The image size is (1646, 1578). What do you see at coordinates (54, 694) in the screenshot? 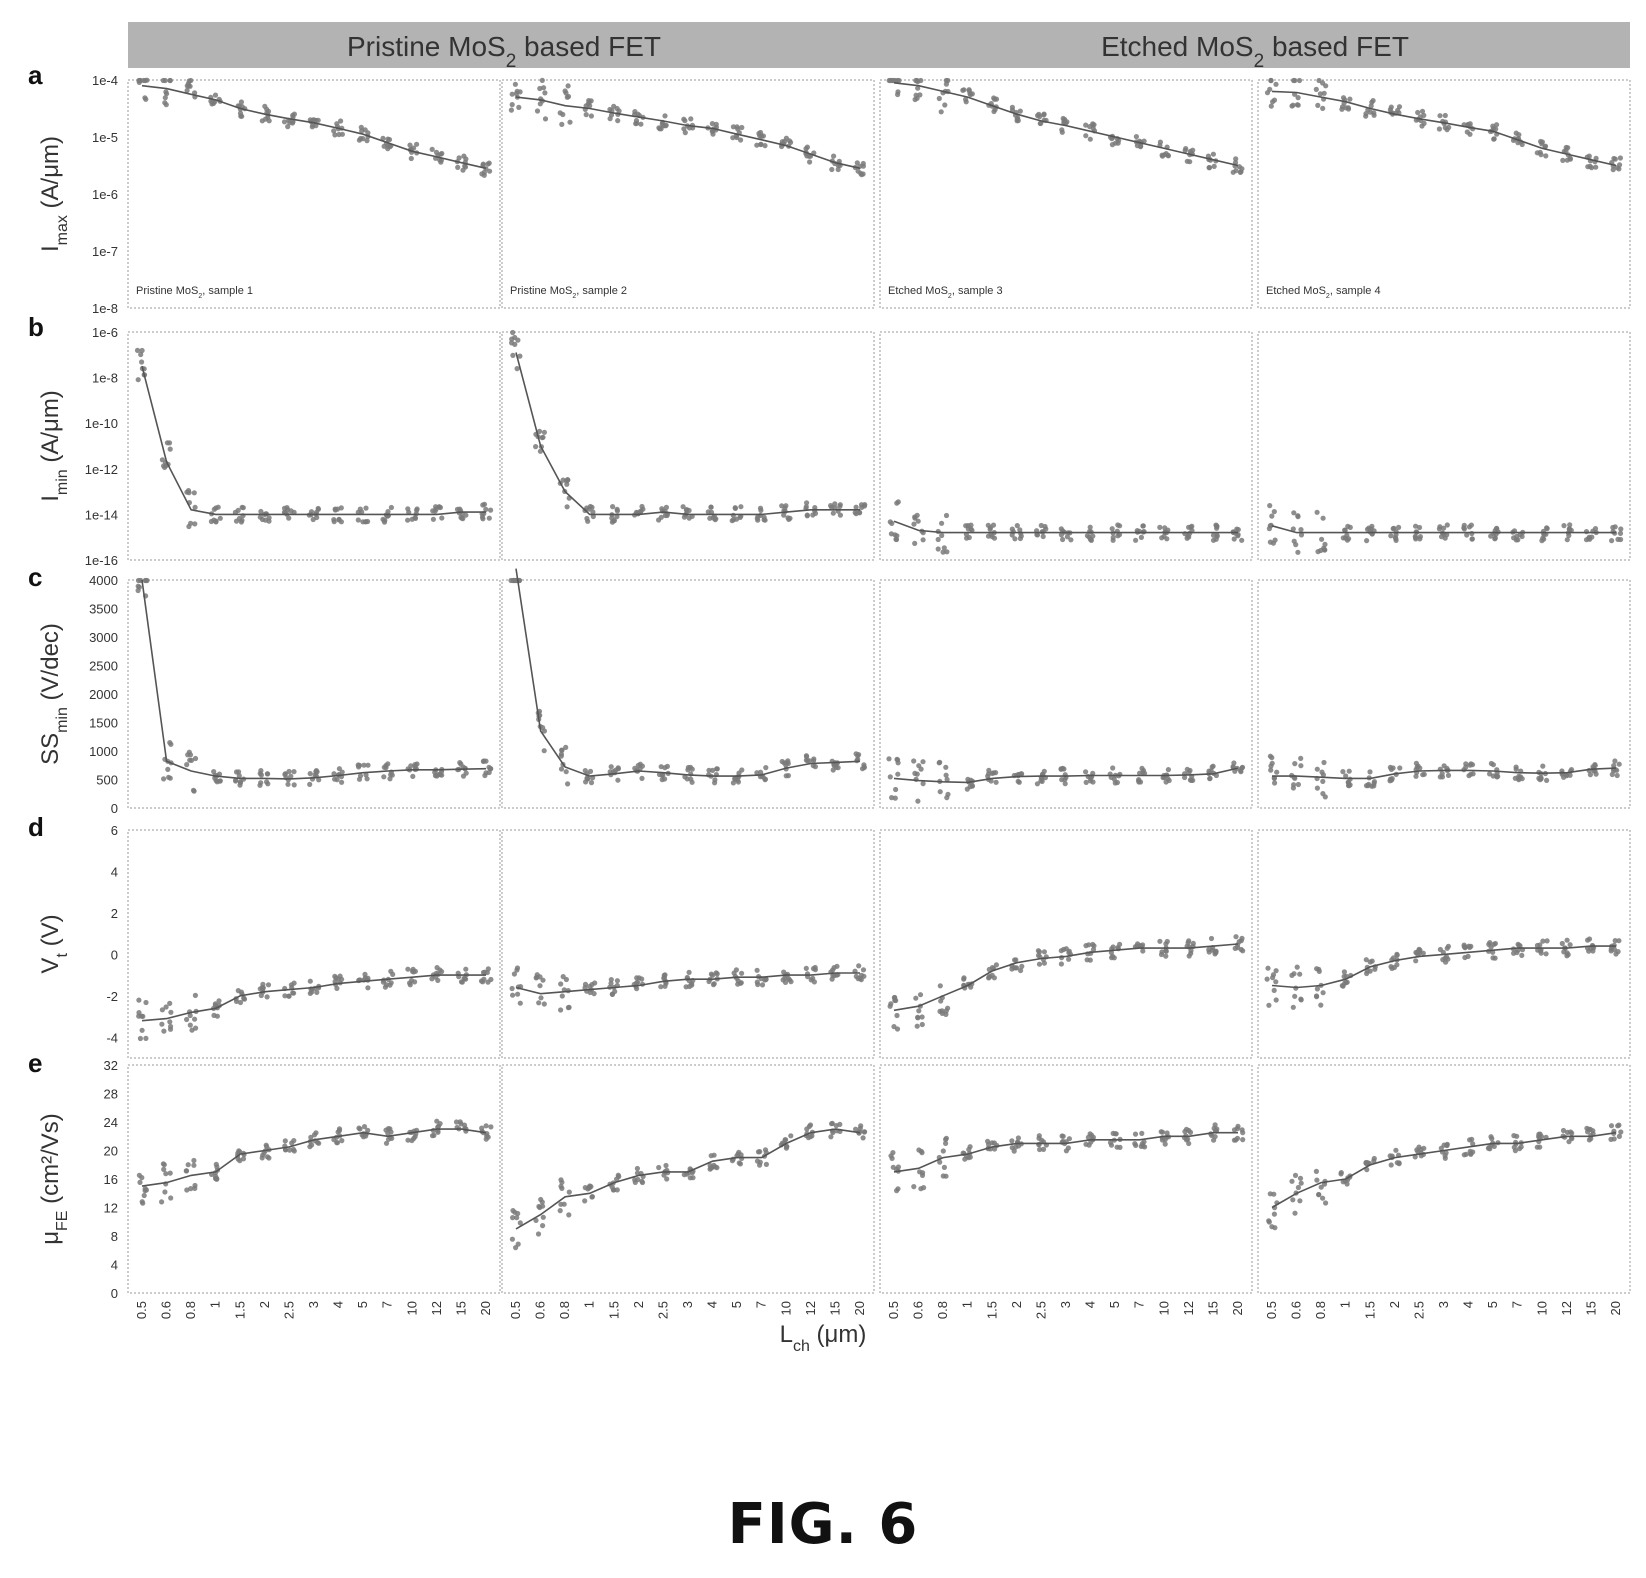
I see `ylabel-SSmin: SSmin (V/dec)` at bounding box center [54, 694].